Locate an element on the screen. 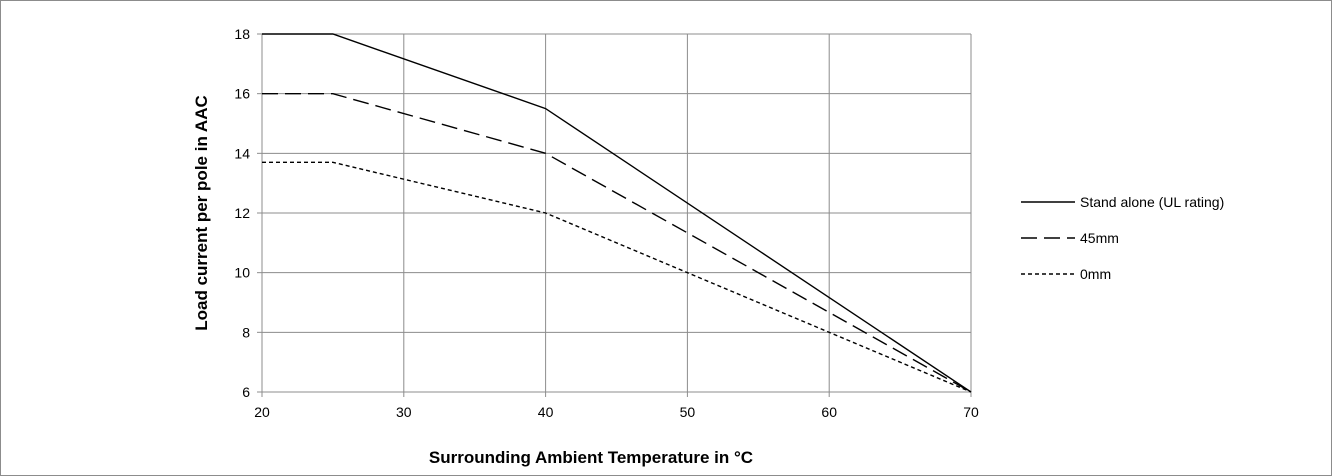 This screenshot has width=1332, height=476. y-tick-label: 18 is located at coordinates (242, 34).